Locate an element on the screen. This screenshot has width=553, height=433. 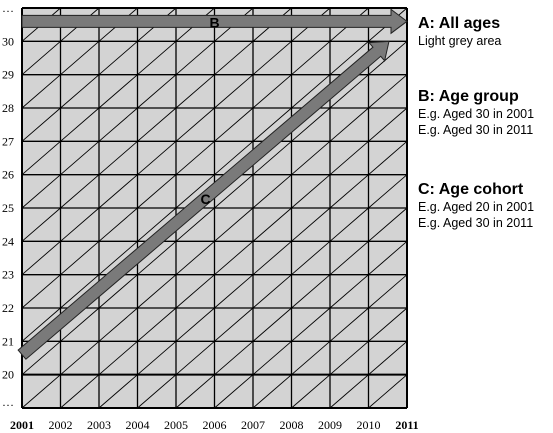
legend-c-title: C: Age cohort is located at coordinates (471, 189).